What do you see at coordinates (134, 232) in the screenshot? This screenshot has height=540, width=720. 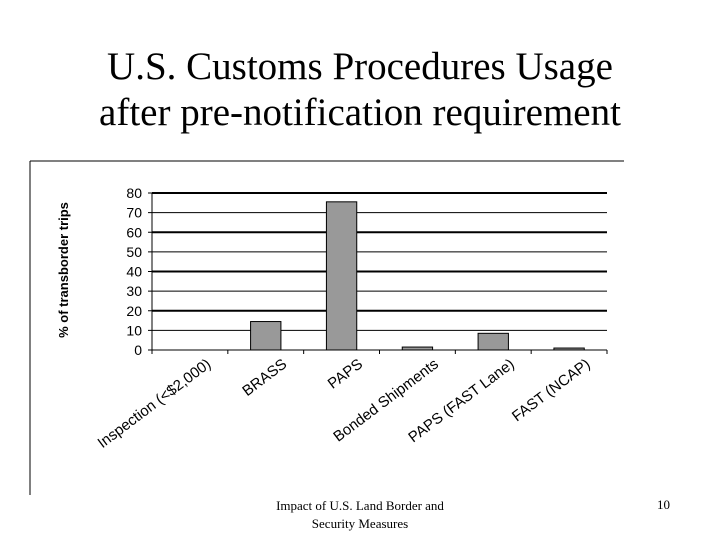 I see `y-tick-label: 60` at bounding box center [134, 232].